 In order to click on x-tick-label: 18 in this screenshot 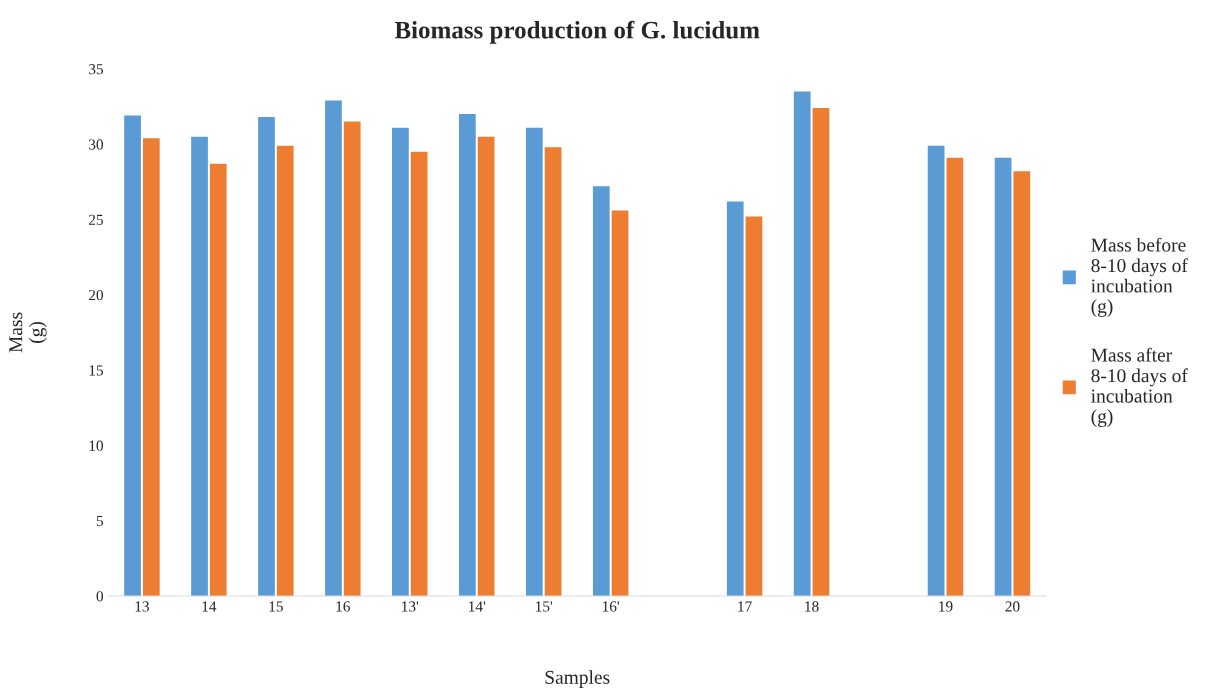, I will do `click(812, 606)`.